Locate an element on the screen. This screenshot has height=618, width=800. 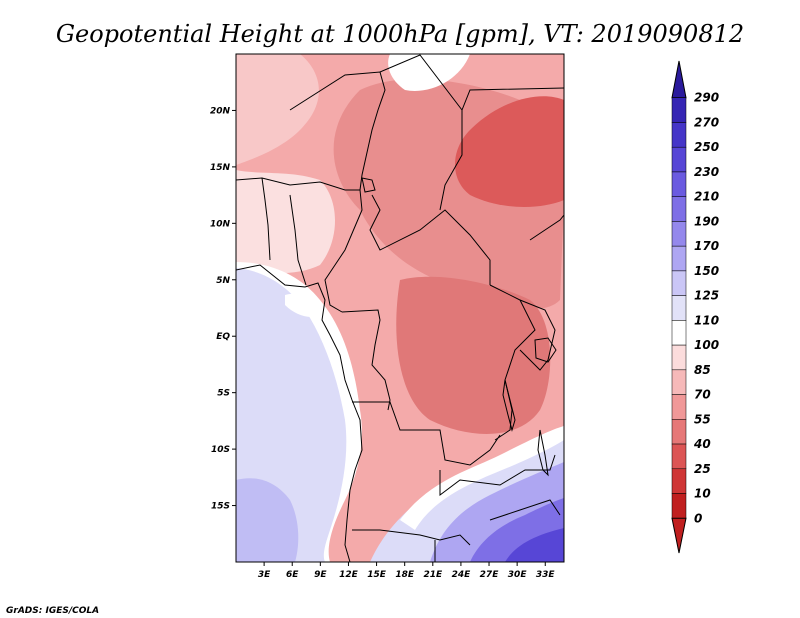
colorbar-label: 85 is located at coordinates (702, 370).